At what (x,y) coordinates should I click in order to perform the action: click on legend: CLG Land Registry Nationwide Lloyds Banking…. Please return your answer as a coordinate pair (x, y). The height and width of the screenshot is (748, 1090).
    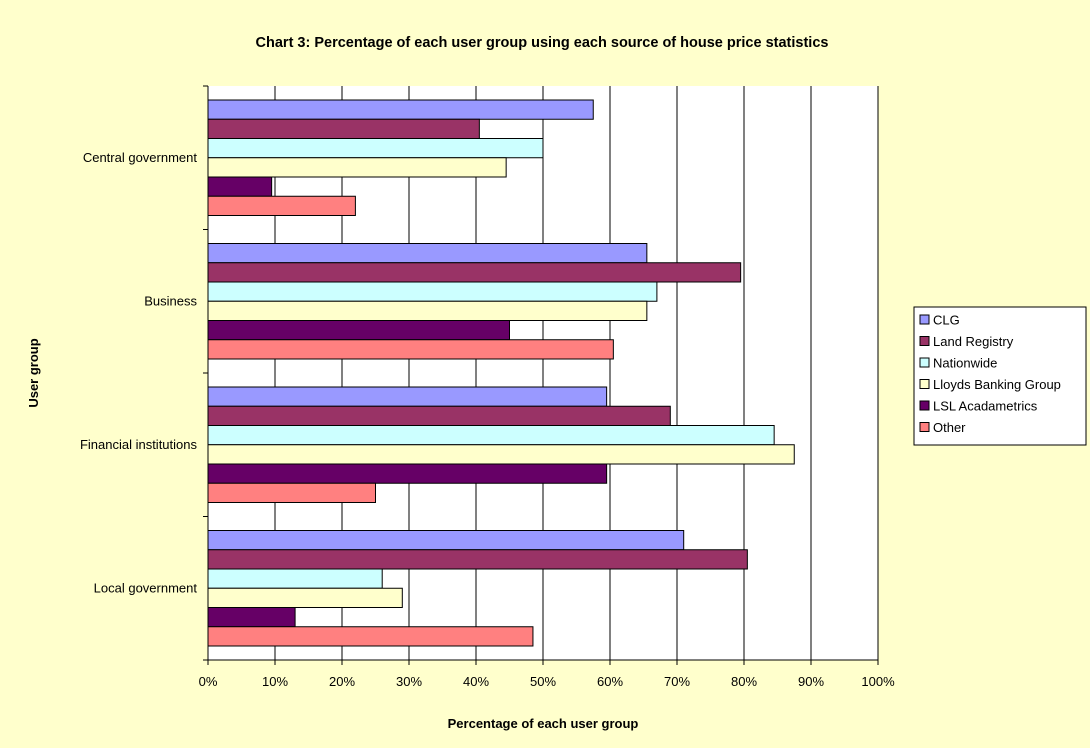
    Looking at the image, I should click on (1000, 376).